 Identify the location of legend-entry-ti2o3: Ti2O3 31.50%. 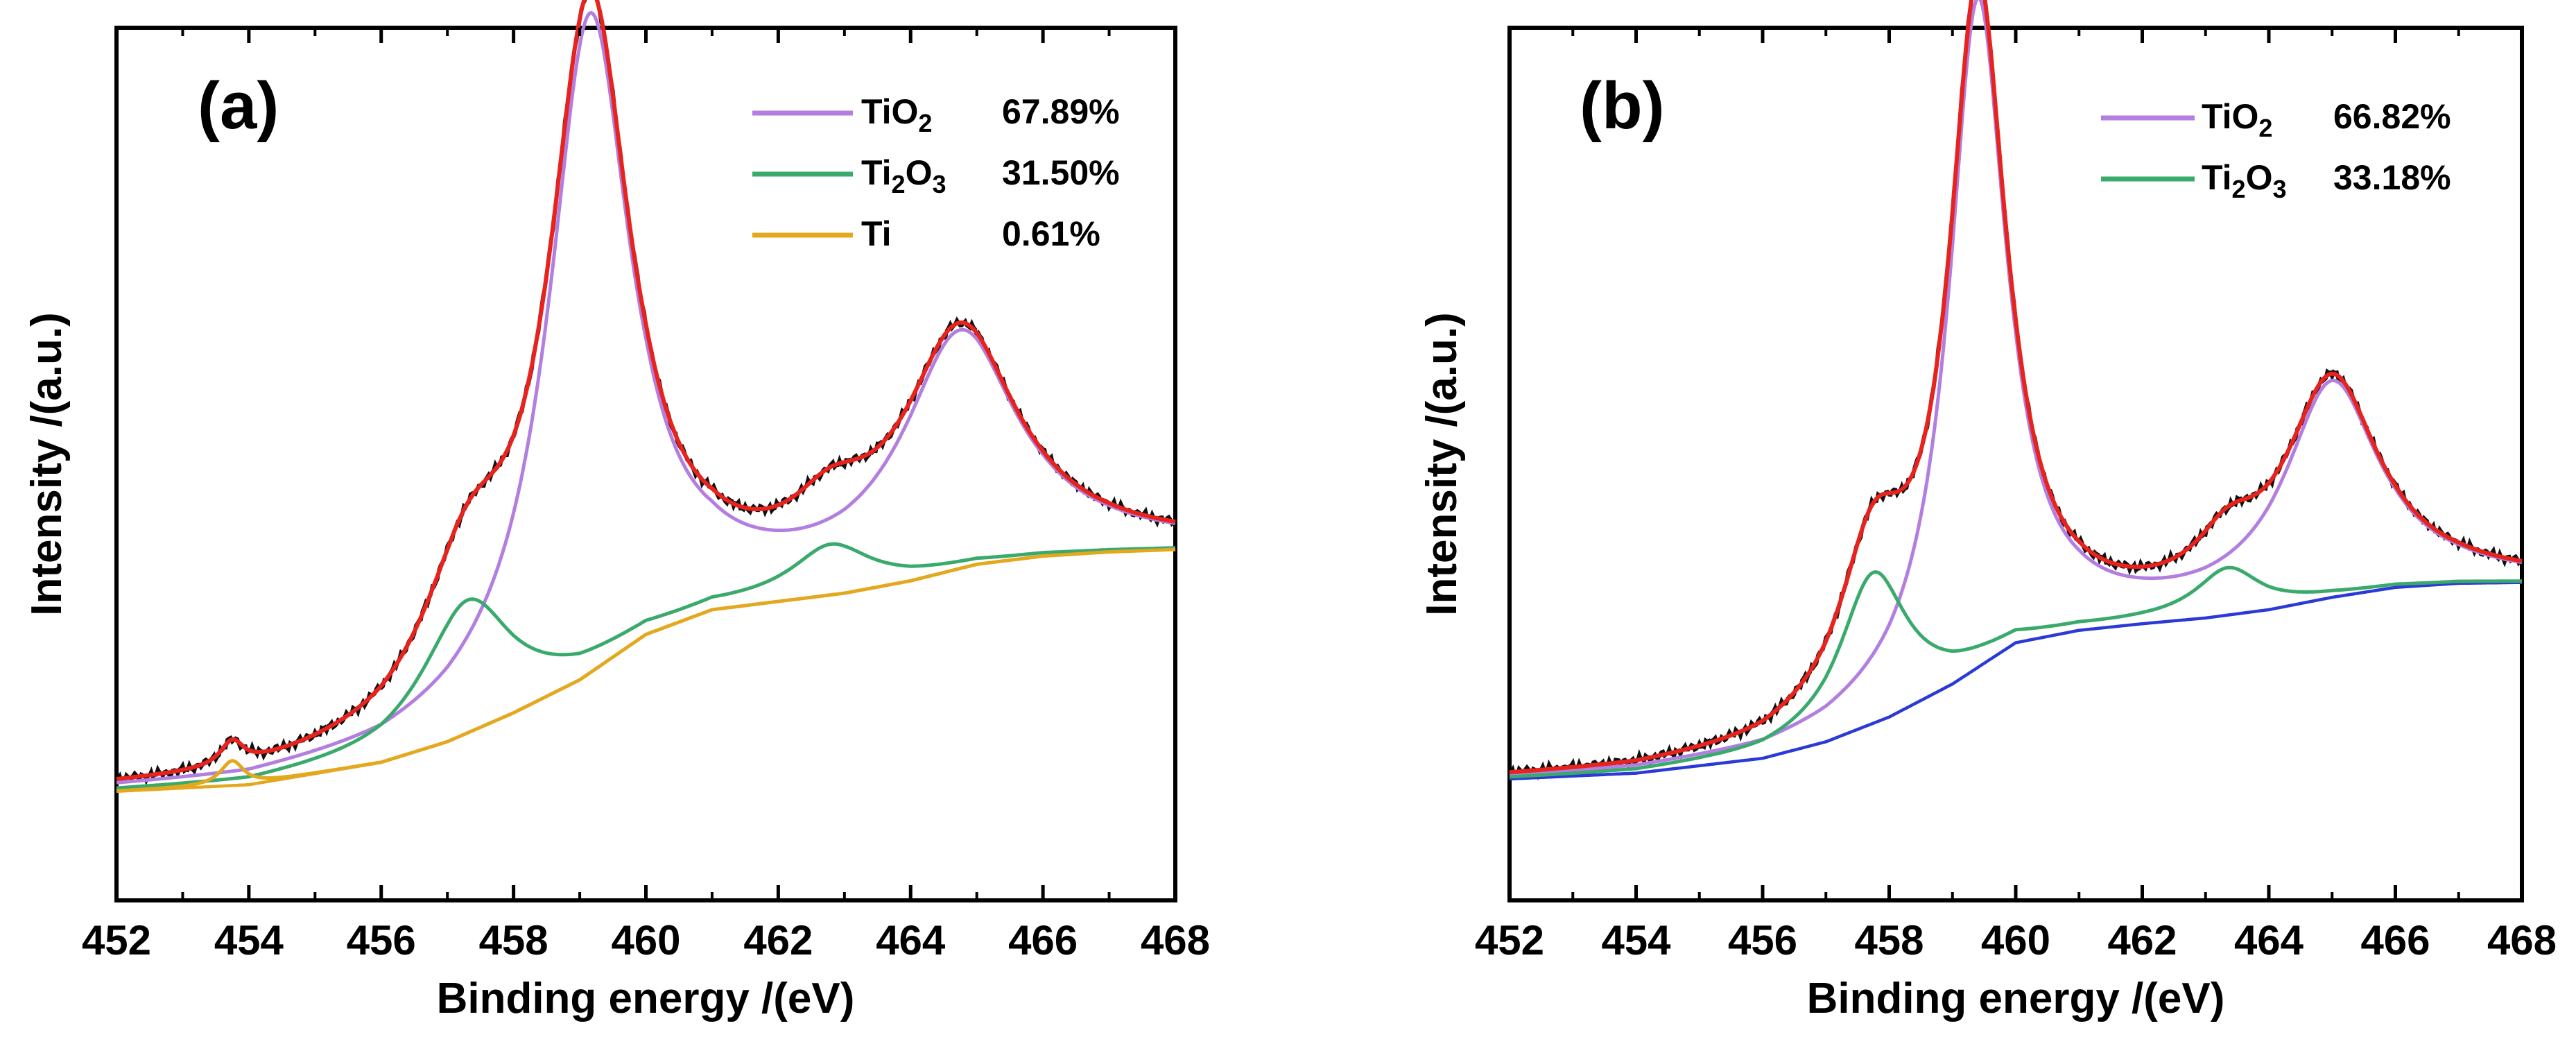
(936, 175).